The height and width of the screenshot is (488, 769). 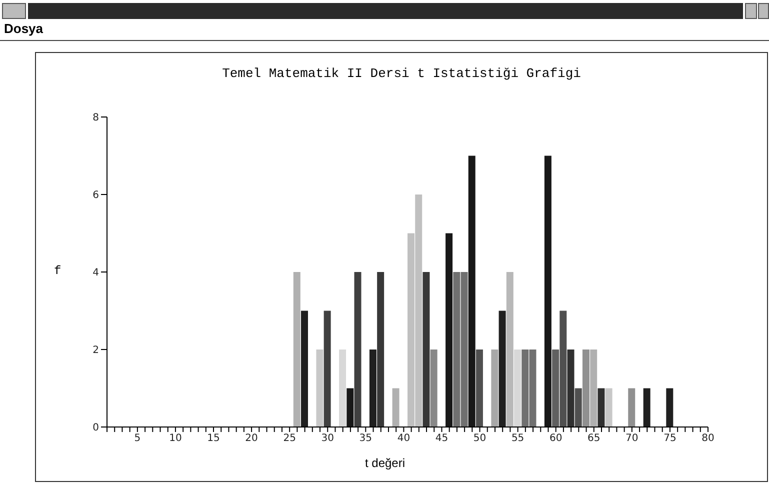 I want to click on y-axis-title: f, so click(x=58, y=271).